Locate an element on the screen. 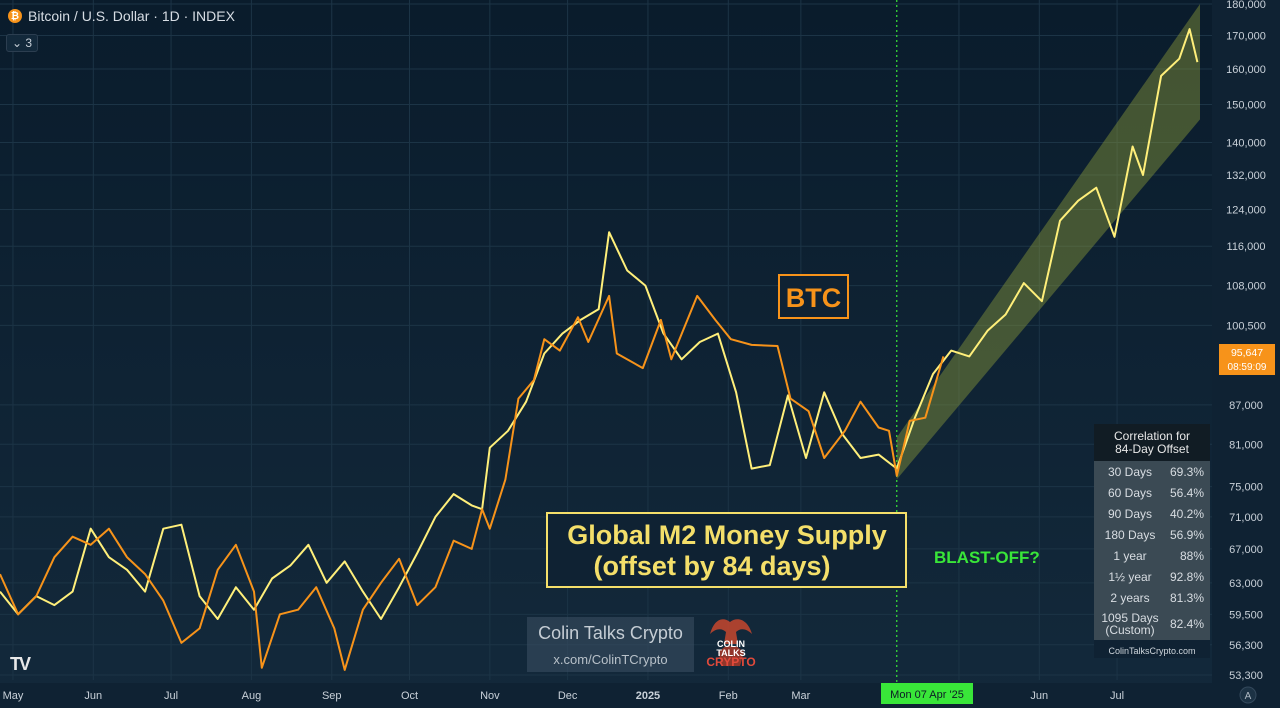 The height and width of the screenshot is (708, 1280). correlation-footer: ColinTalksCrypto.com is located at coordinates (1152, 649).